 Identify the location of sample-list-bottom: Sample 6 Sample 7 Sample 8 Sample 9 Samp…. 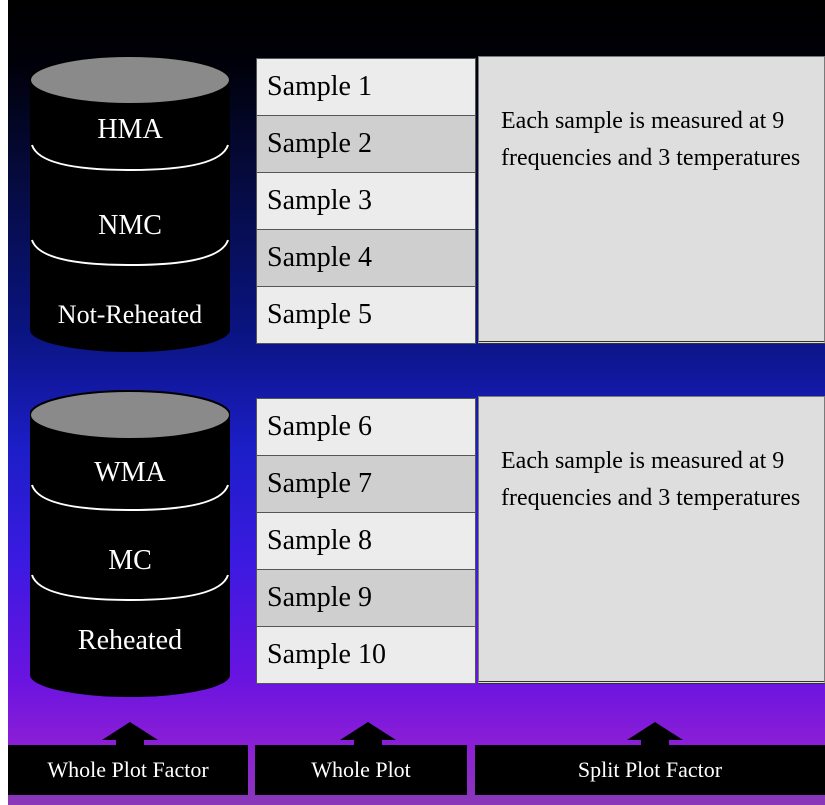
(367, 541).